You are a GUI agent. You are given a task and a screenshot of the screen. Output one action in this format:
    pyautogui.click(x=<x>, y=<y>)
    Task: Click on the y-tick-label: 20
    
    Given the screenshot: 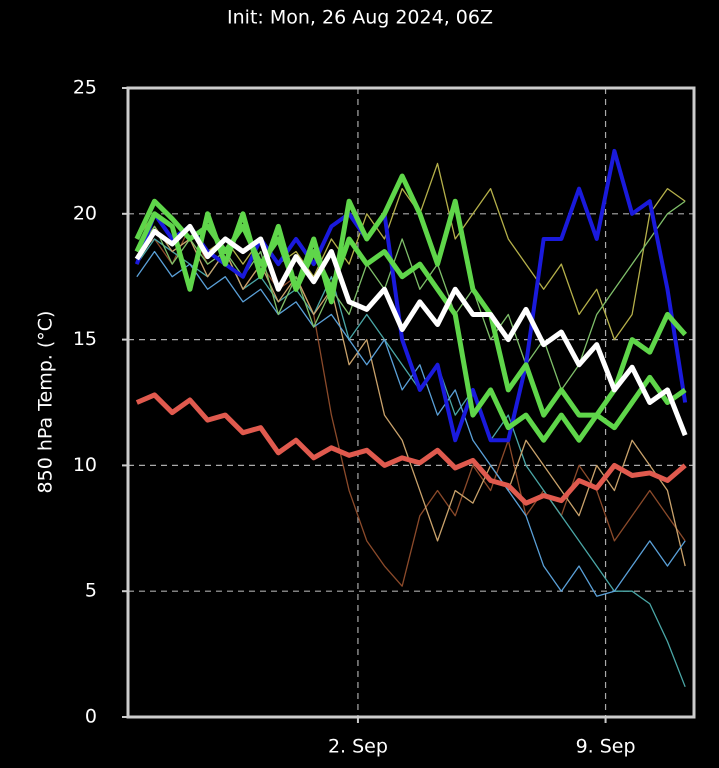 What is the action you would take?
    pyautogui.click(x=85, y=213)
    